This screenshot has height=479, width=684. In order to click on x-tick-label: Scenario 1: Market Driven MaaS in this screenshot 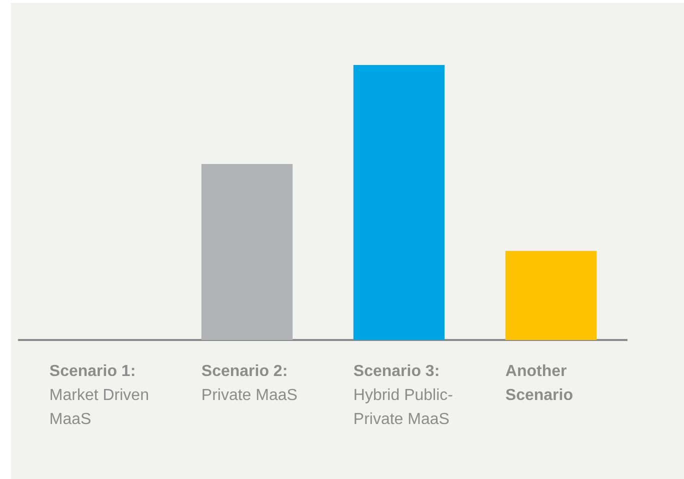, I will do `click(99, 395)`.